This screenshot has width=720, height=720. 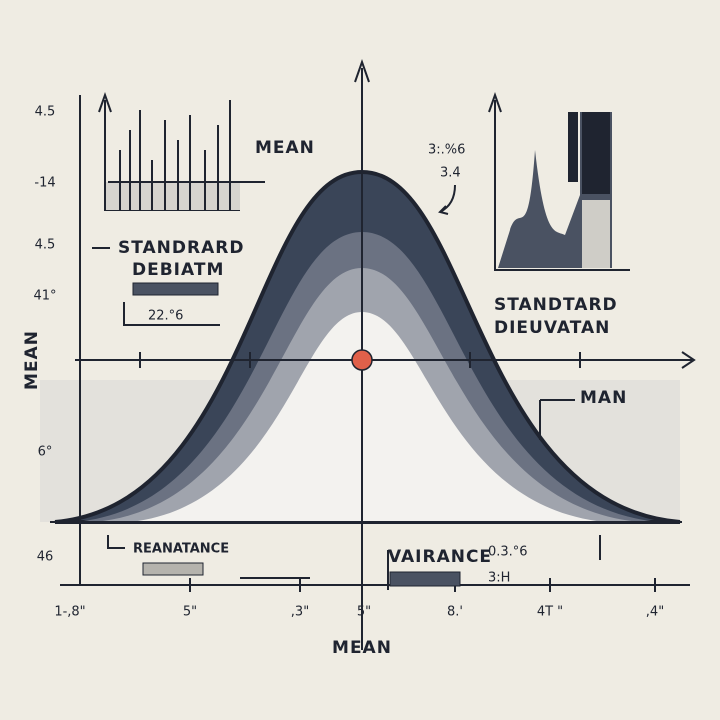 I want to click on annotation: STANDTARD, so click(x=556, y=305).